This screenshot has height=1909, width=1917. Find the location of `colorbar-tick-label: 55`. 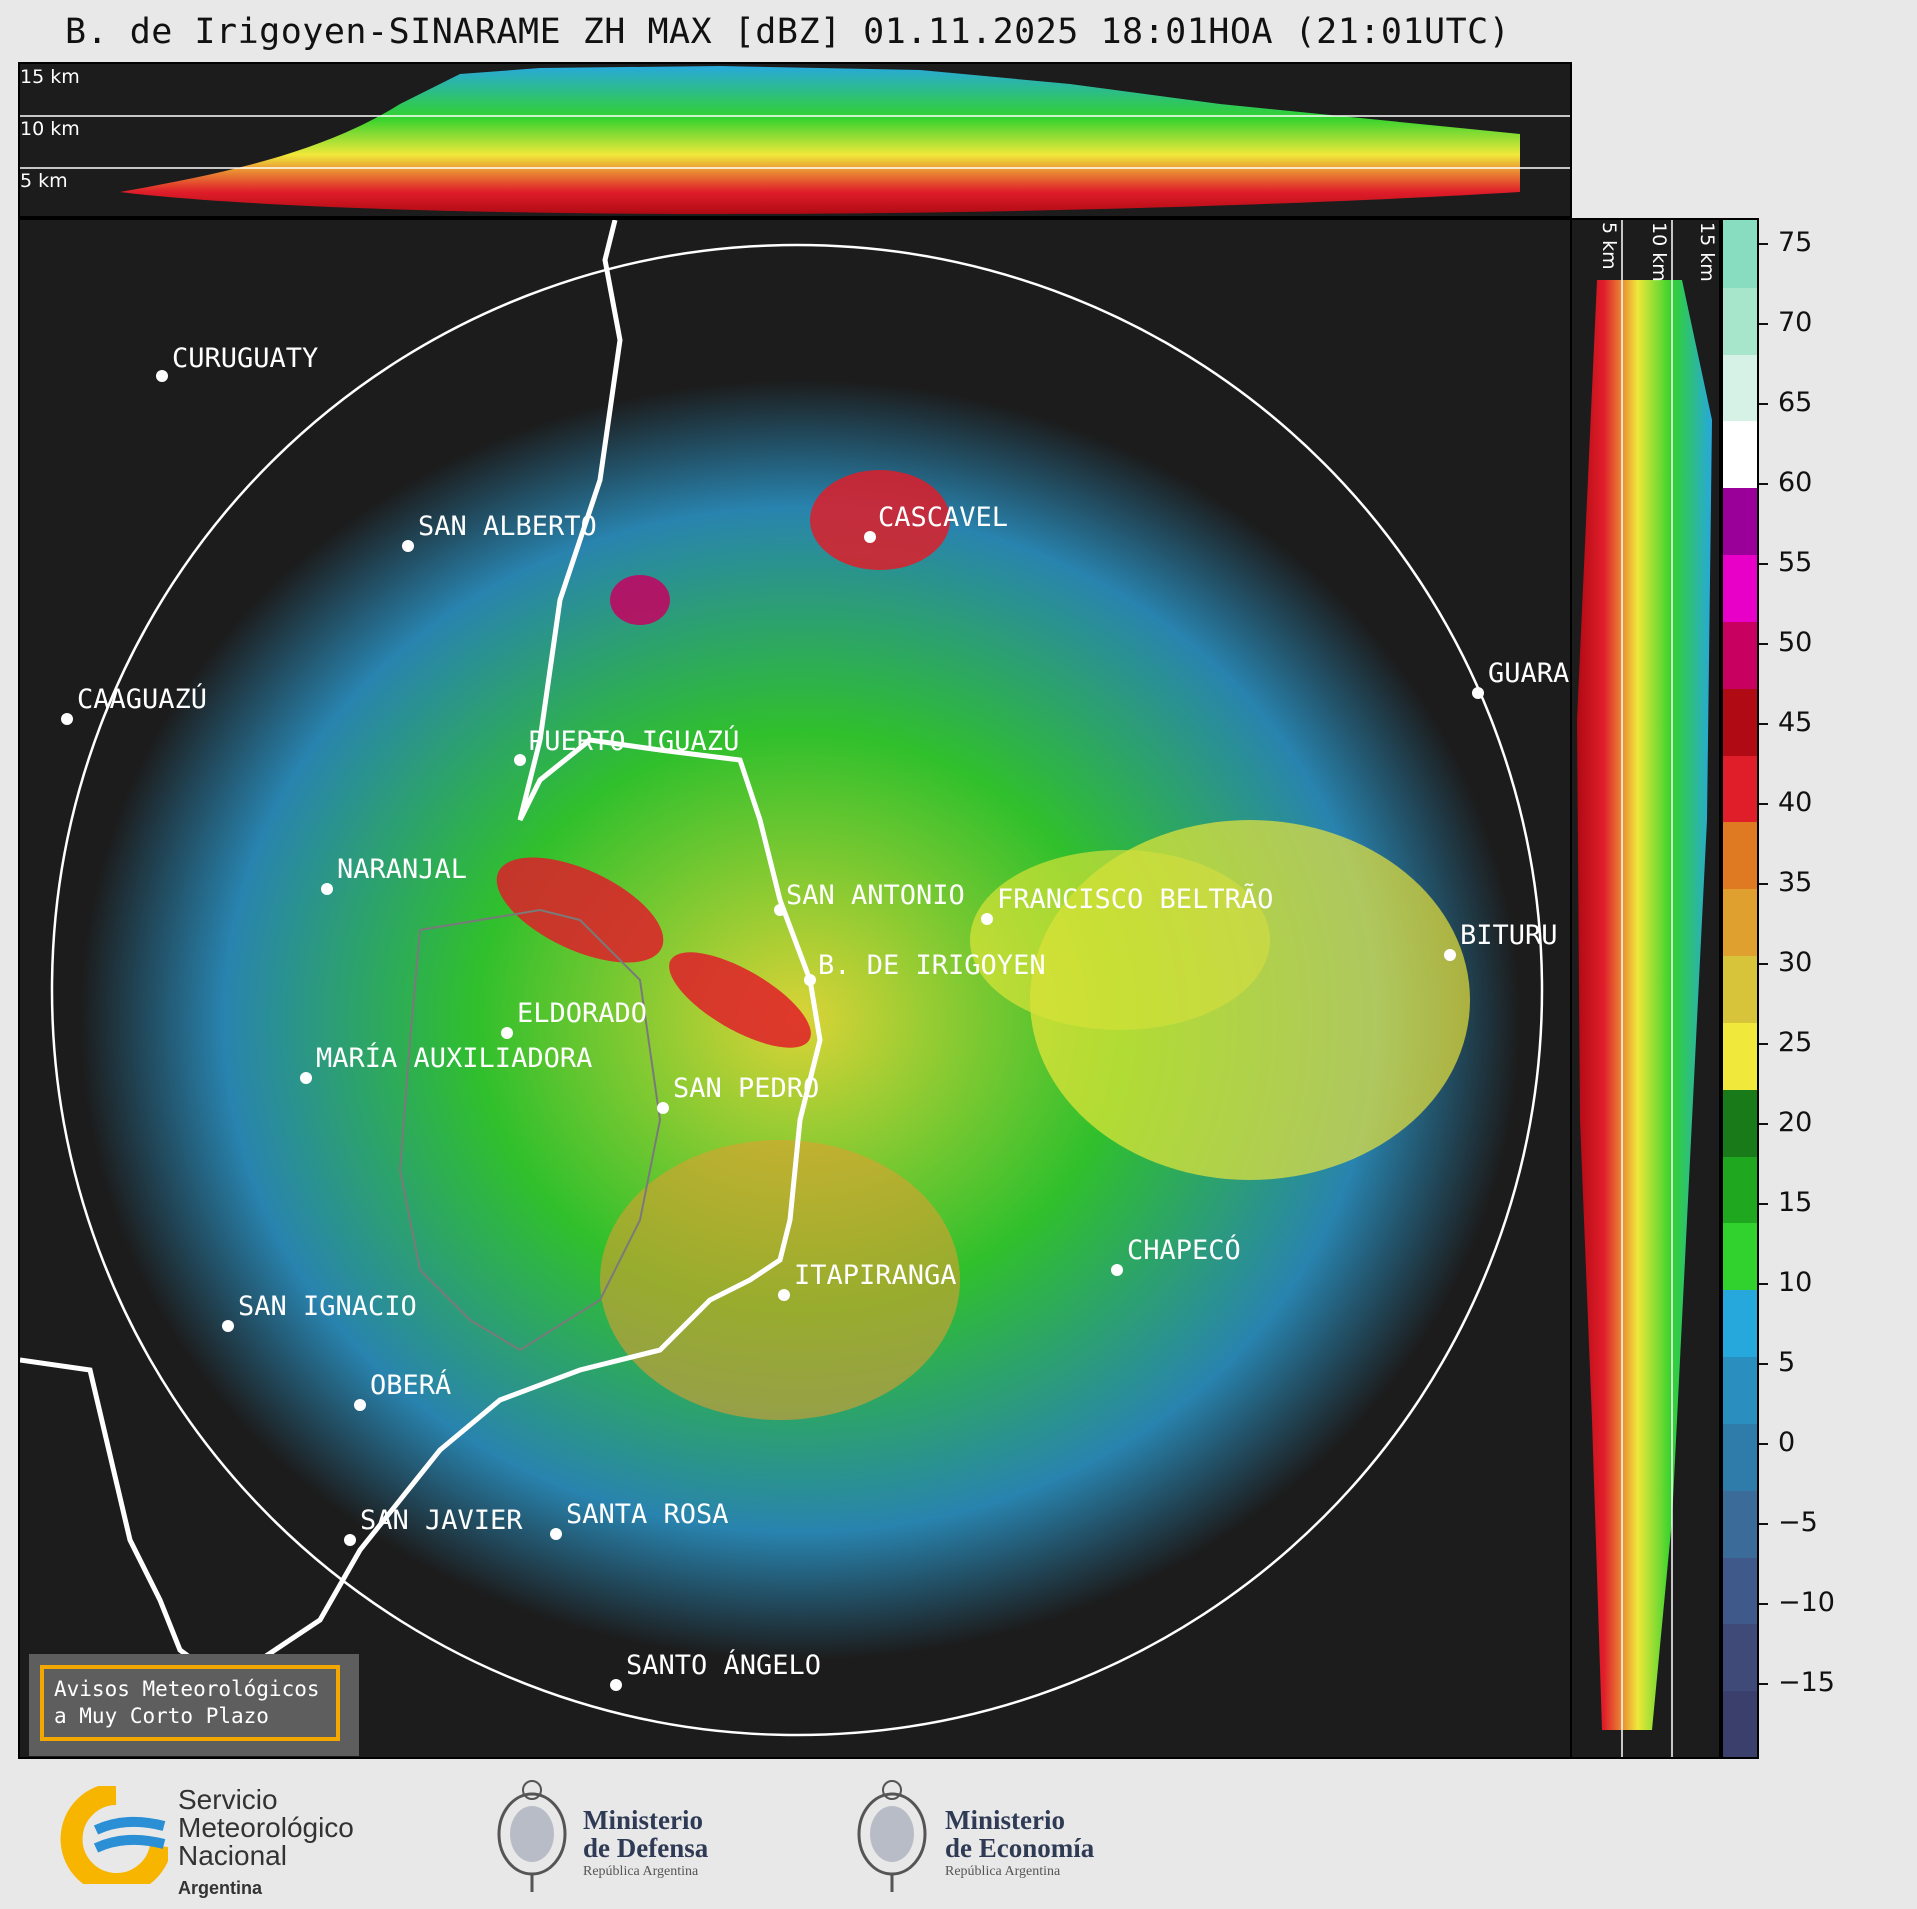

colorbar-tick-label: 55 is located at coordinates (1785, 562).